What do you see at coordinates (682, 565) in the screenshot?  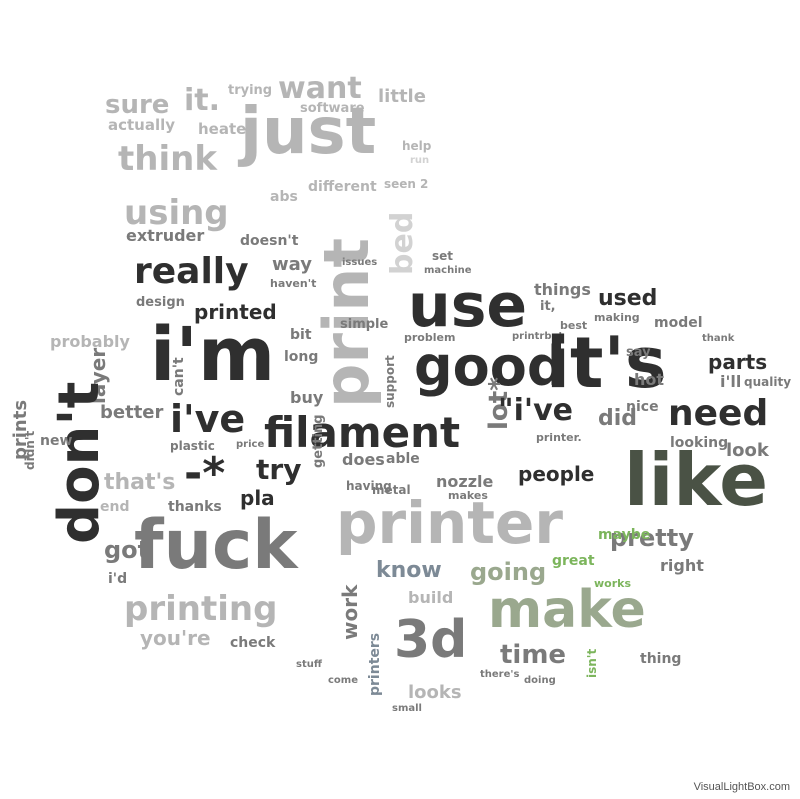 I see `word-right: right` at bounding box center [682, 565].